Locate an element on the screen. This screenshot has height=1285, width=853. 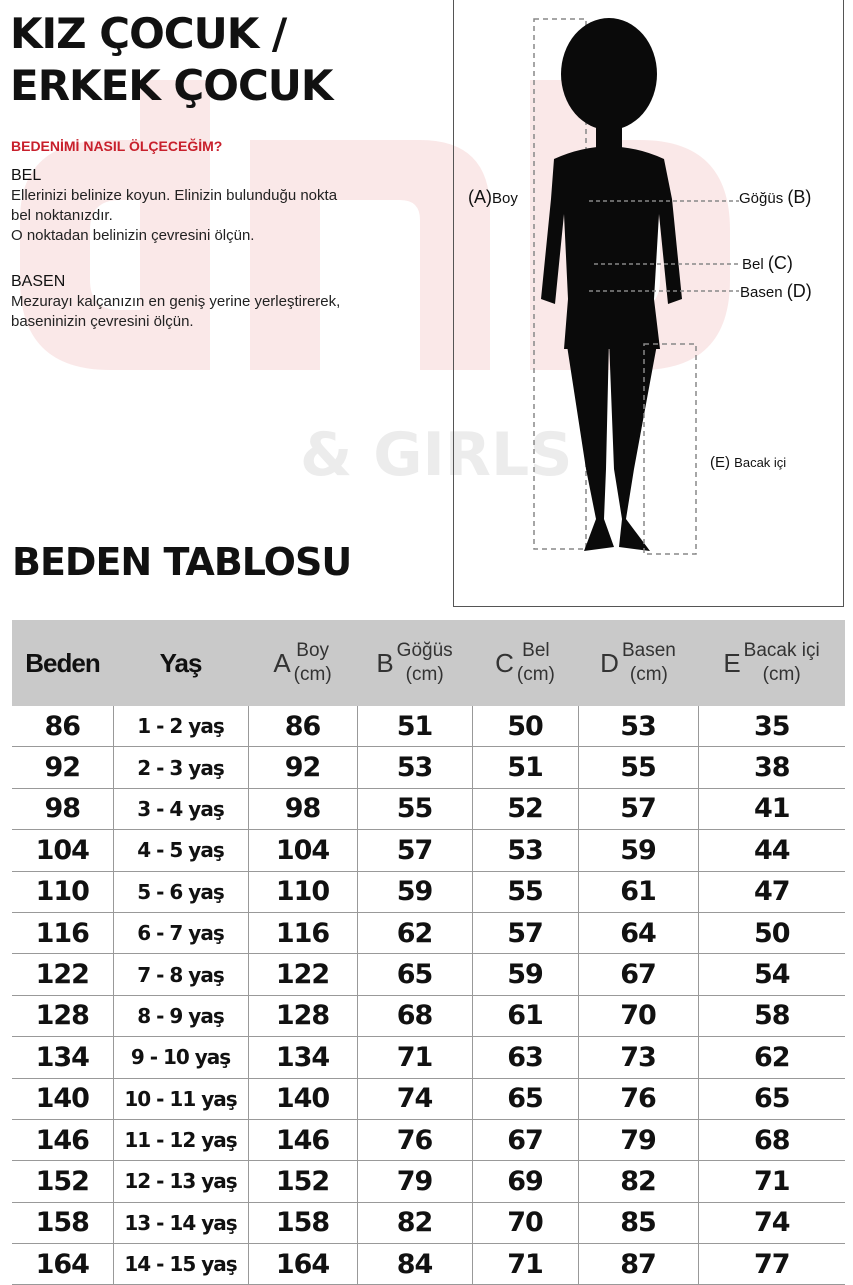
table-cell: 11 - 12 yaş is located at coordinates (181, 1140).